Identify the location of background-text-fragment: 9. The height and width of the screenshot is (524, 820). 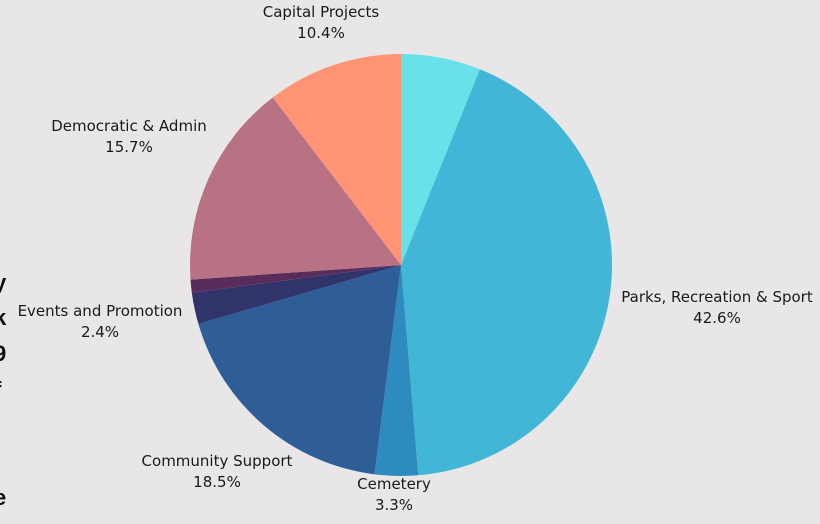
(3, 353).